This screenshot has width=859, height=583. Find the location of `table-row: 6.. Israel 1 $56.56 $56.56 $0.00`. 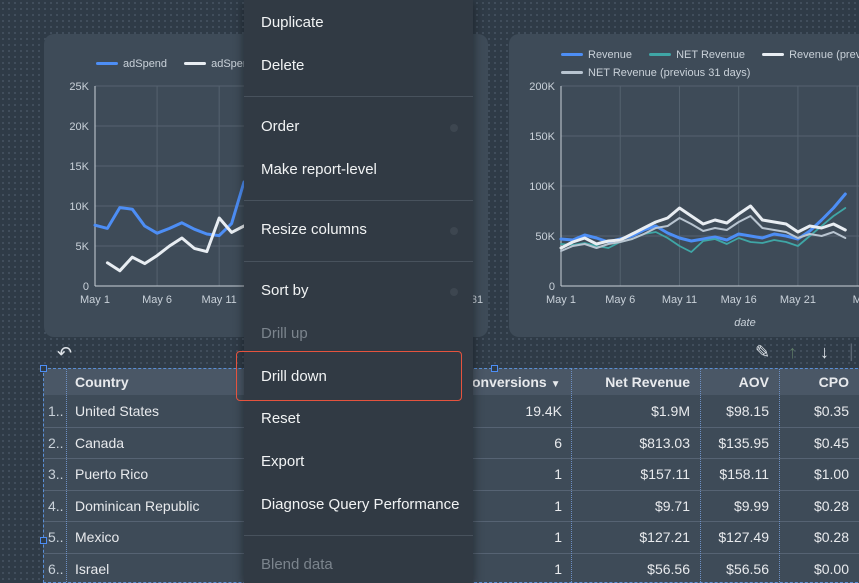

table-row: 6.. Israel 1 $56.56 $56.56 $0.00 is located at coordinates (451, 568).